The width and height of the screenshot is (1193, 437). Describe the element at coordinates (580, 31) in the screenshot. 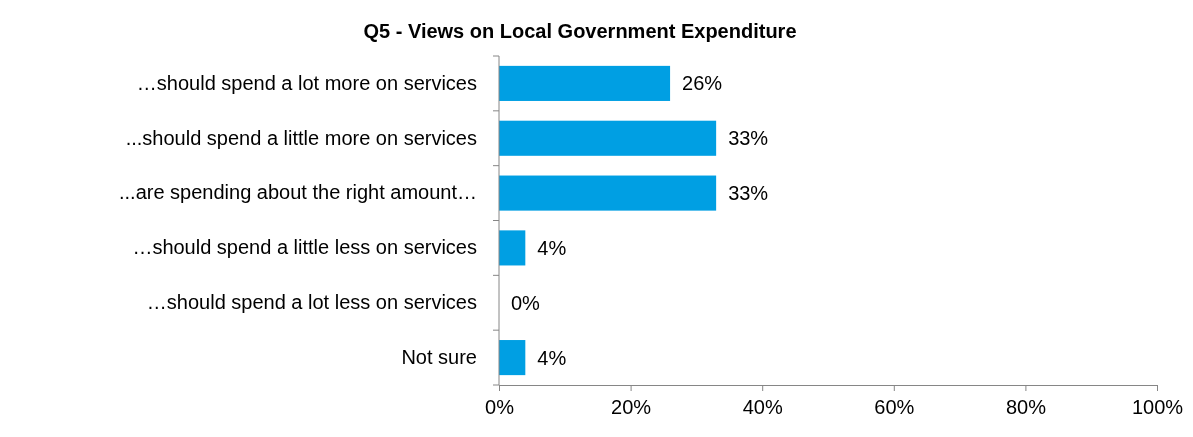

I see `chart-title: Q5 - Views on Local Government Expenditure` at that location.